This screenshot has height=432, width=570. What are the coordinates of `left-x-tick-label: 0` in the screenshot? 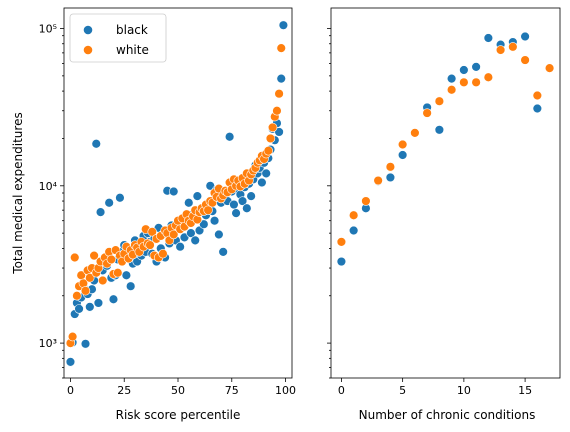 It's located at (70, 390).